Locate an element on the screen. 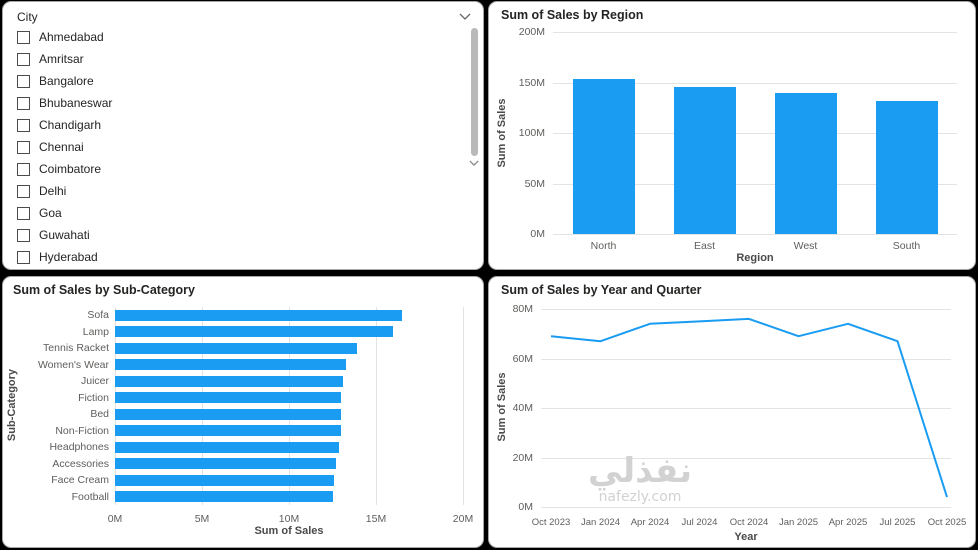 The width and height of the screenshot is (978, 550). category-label: Sofa is located at coordinates (98, 315).